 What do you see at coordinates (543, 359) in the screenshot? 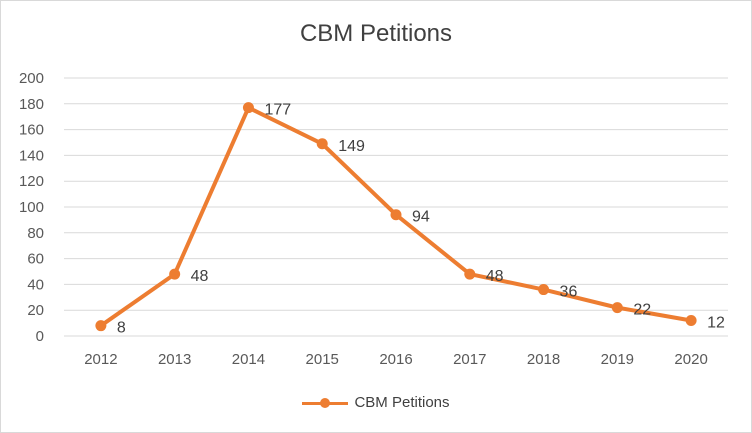
I see `x-tick-label: 2018` at bounding box center [543, 359].